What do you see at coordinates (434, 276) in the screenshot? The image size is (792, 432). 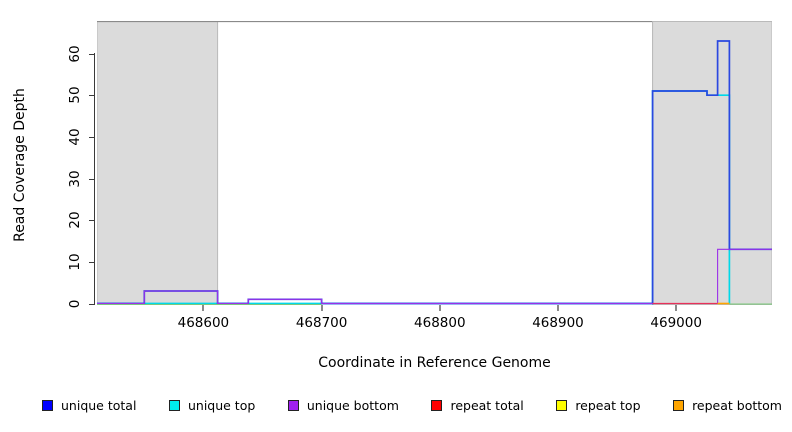 I see `series-unique-bottom` at bounding box center [434, 276].